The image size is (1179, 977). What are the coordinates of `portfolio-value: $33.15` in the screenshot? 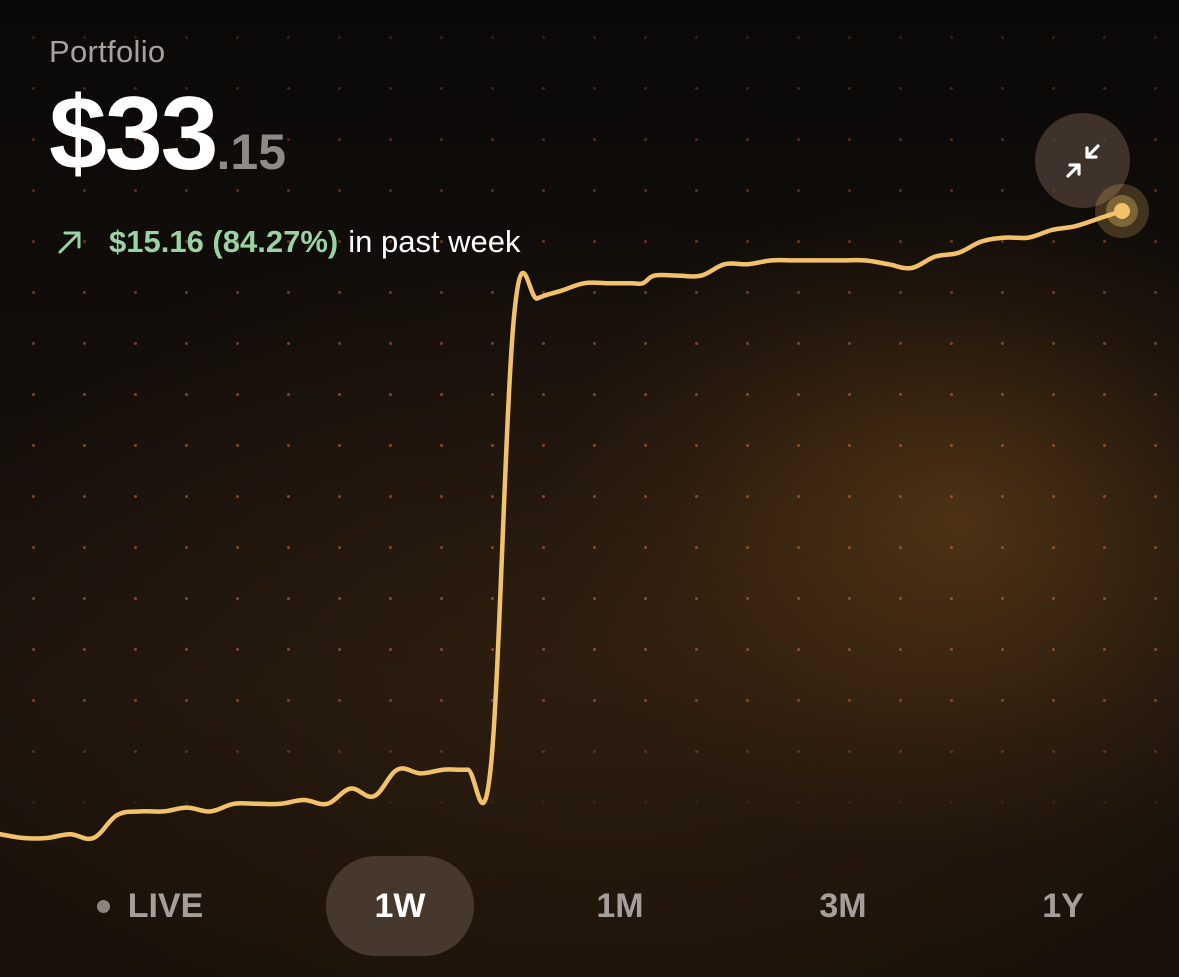 It's located at (167, 134).